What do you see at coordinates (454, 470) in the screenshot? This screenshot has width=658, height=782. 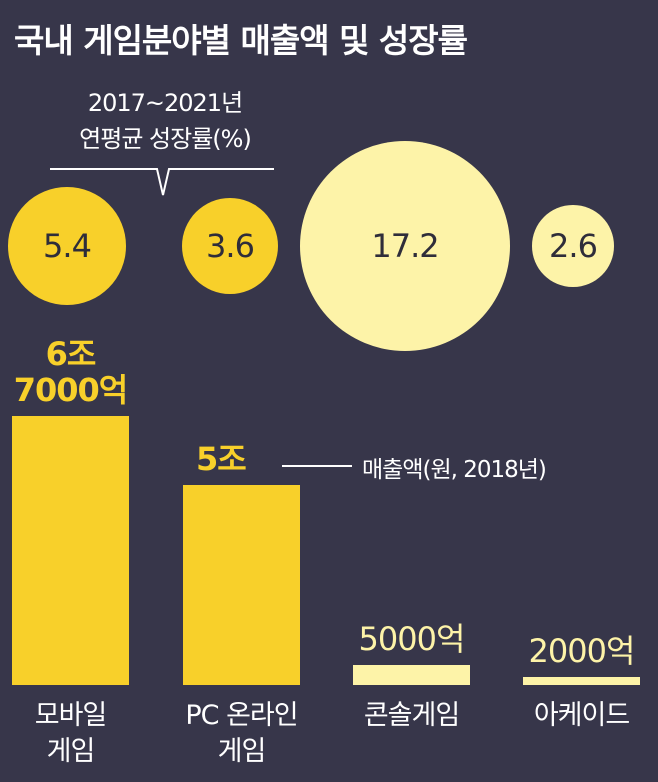 I see `sales-legend: 매출액(원, 2018년)` at bounding box center [454, 470].